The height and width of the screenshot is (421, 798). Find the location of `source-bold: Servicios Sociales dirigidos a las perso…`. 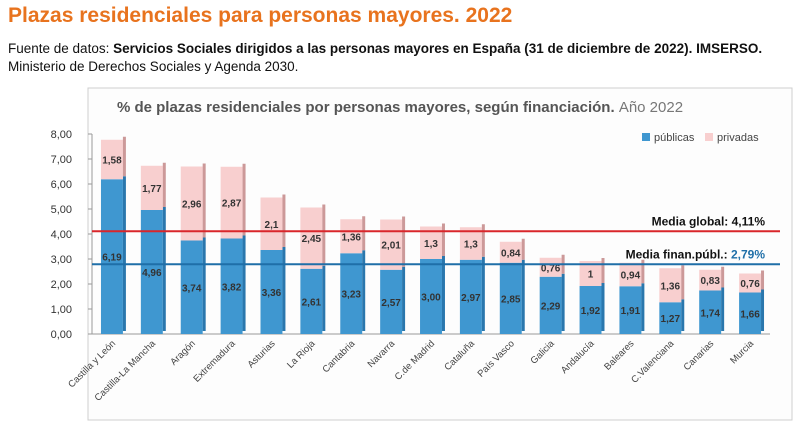

source-bold: Servicios Sociales dirigidos a las perso… is located at coordinates (438, 48).